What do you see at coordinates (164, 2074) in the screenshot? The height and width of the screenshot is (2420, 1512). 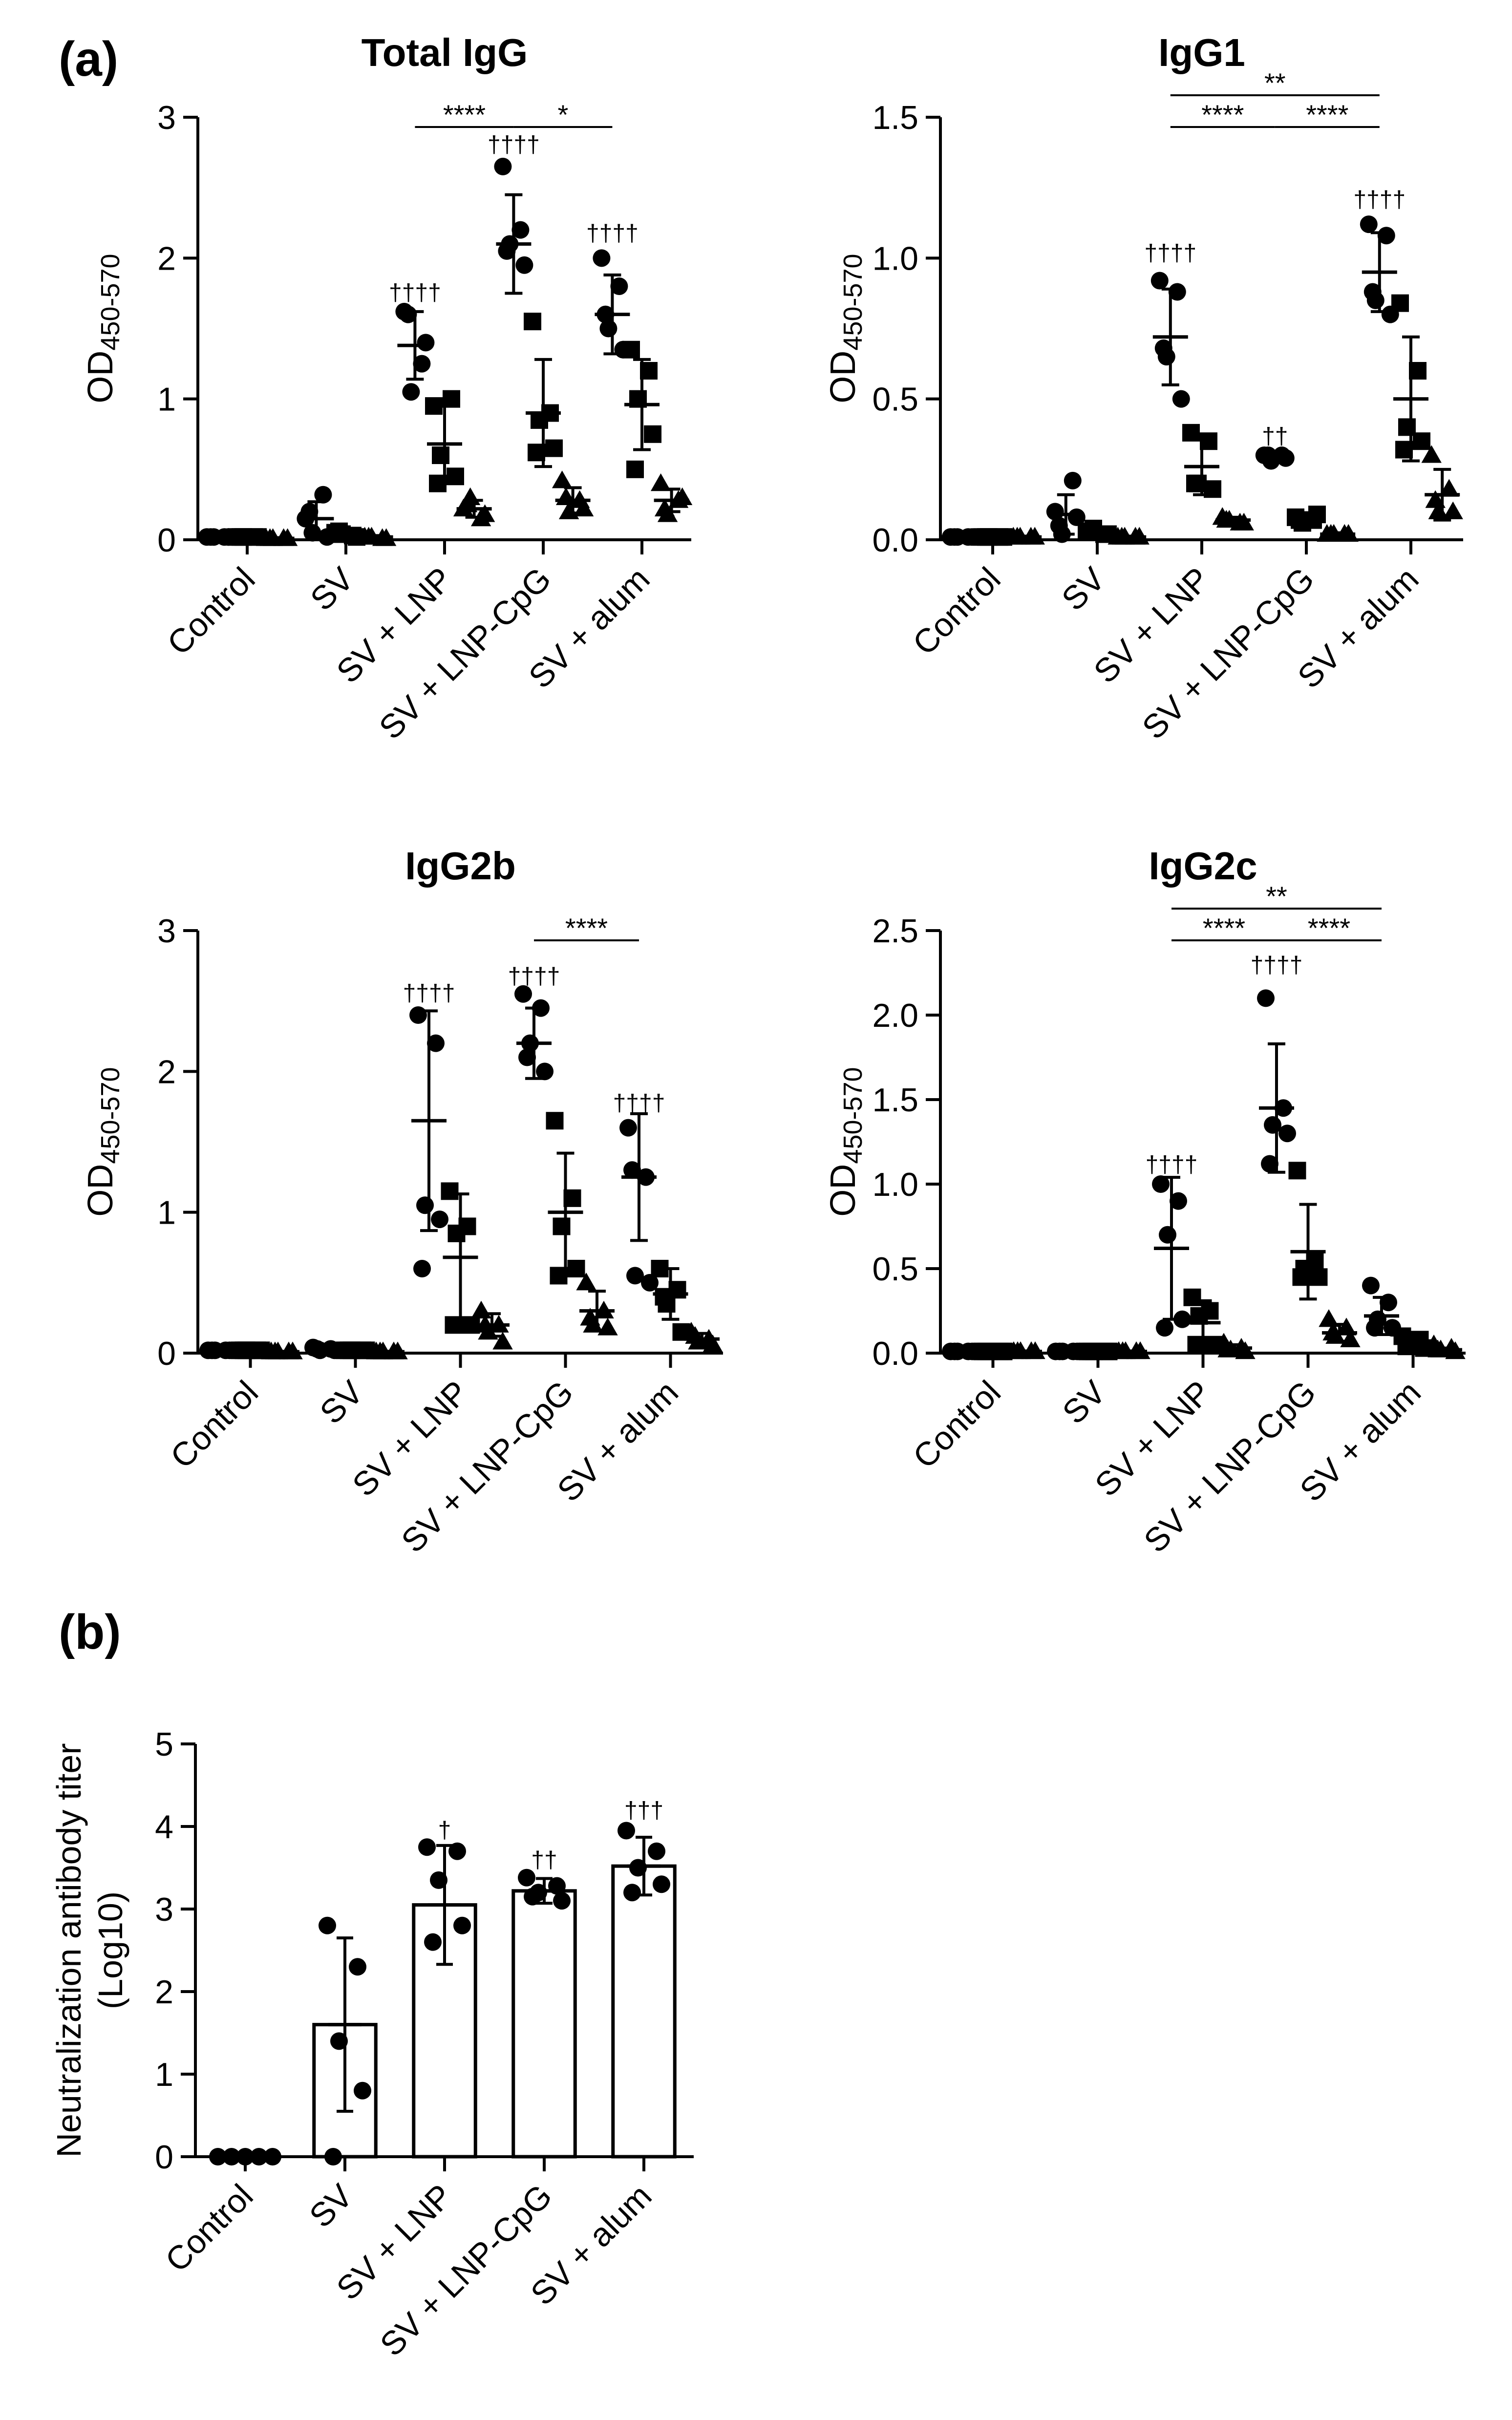 I see `y-tick-label: 1` at bounding box center [164, 2074].